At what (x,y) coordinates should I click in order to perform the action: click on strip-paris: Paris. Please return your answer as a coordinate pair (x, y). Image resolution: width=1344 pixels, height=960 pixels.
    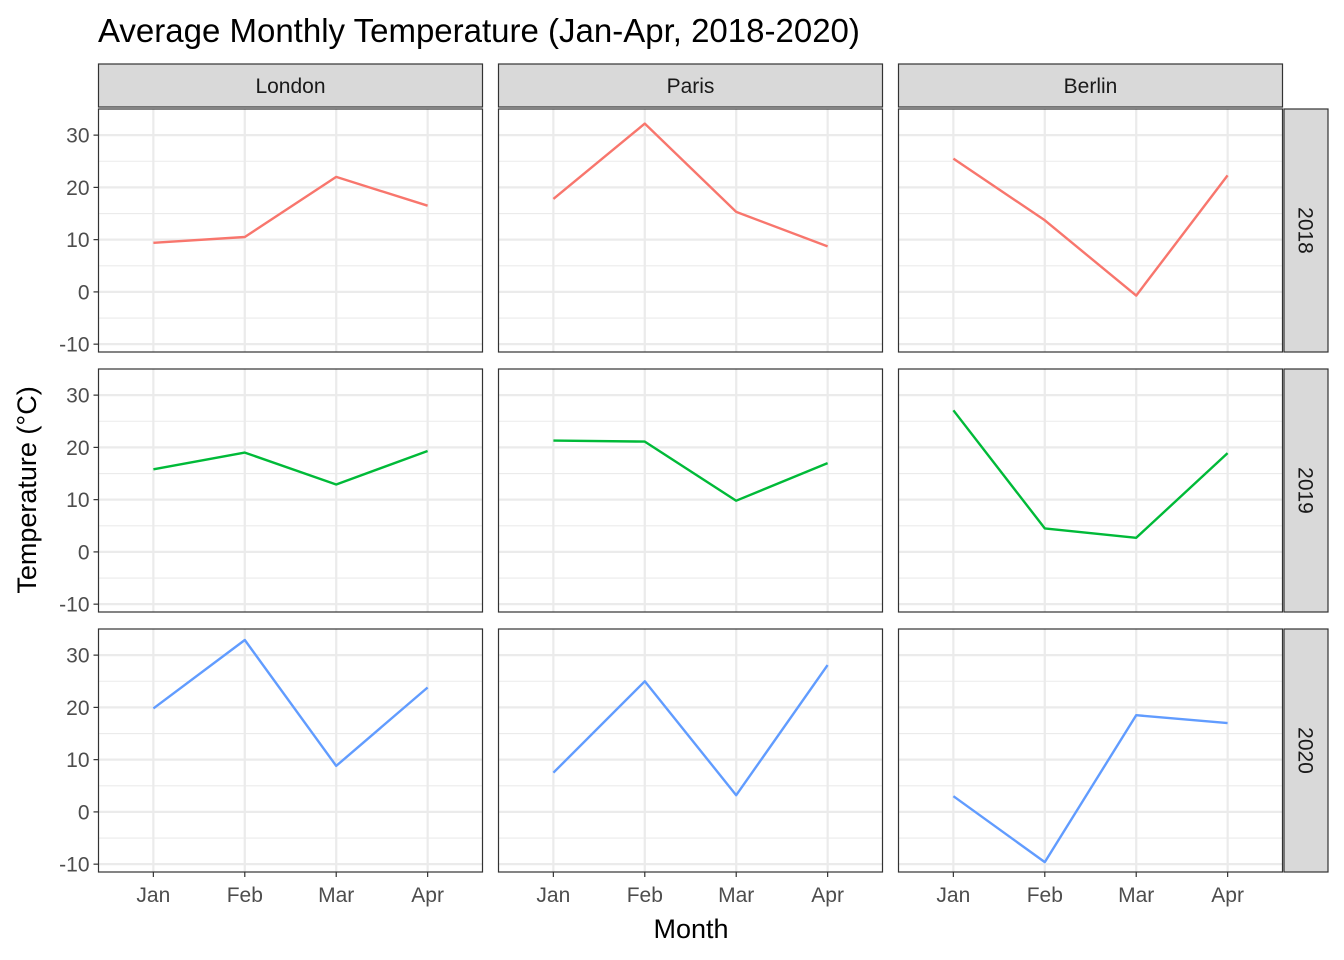
    Looking at the image, I should click on (690, 85).